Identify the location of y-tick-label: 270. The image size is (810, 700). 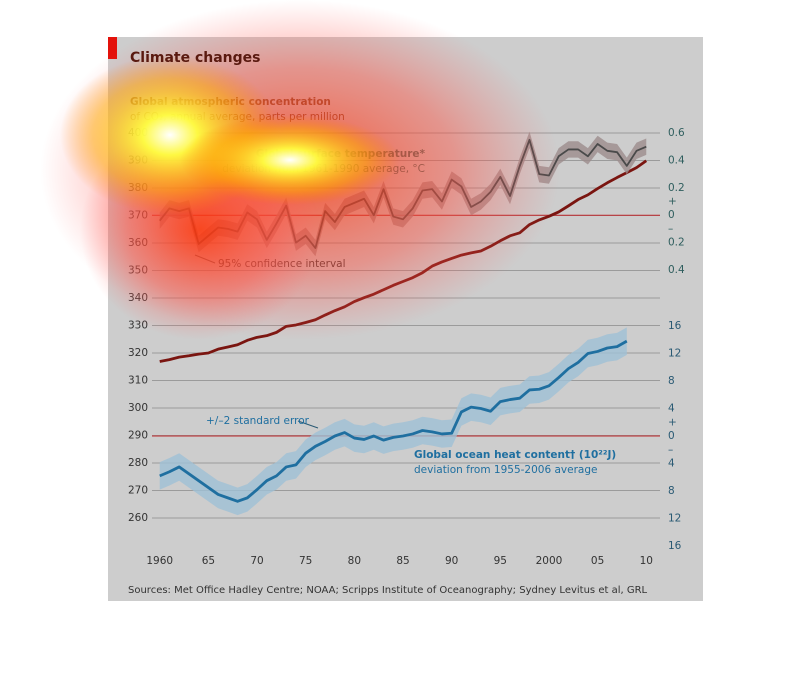
(138, 491).